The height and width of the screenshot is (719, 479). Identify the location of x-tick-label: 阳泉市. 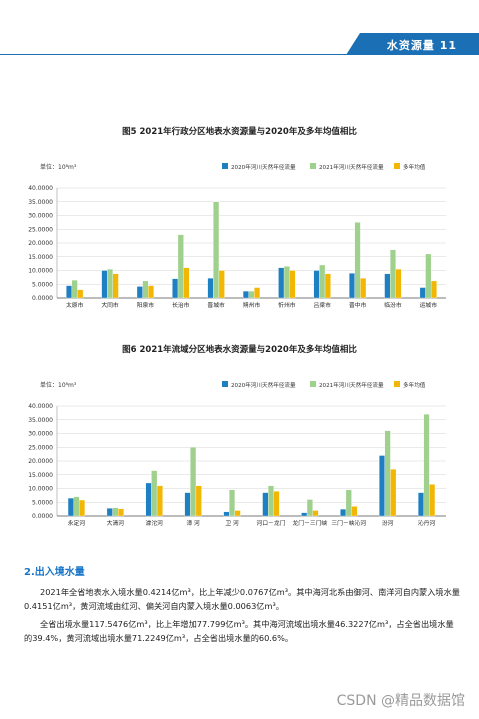
(146, 305).